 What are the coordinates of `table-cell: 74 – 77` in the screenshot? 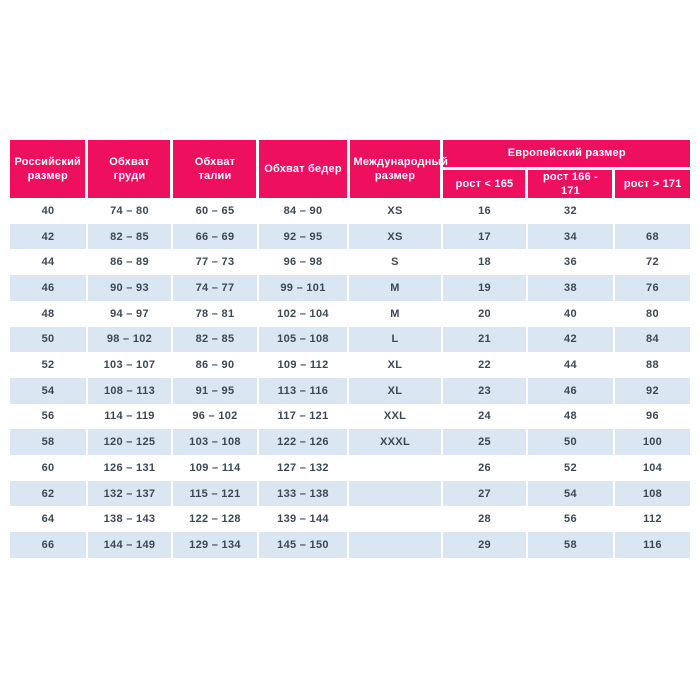 It's located at (214, 288).